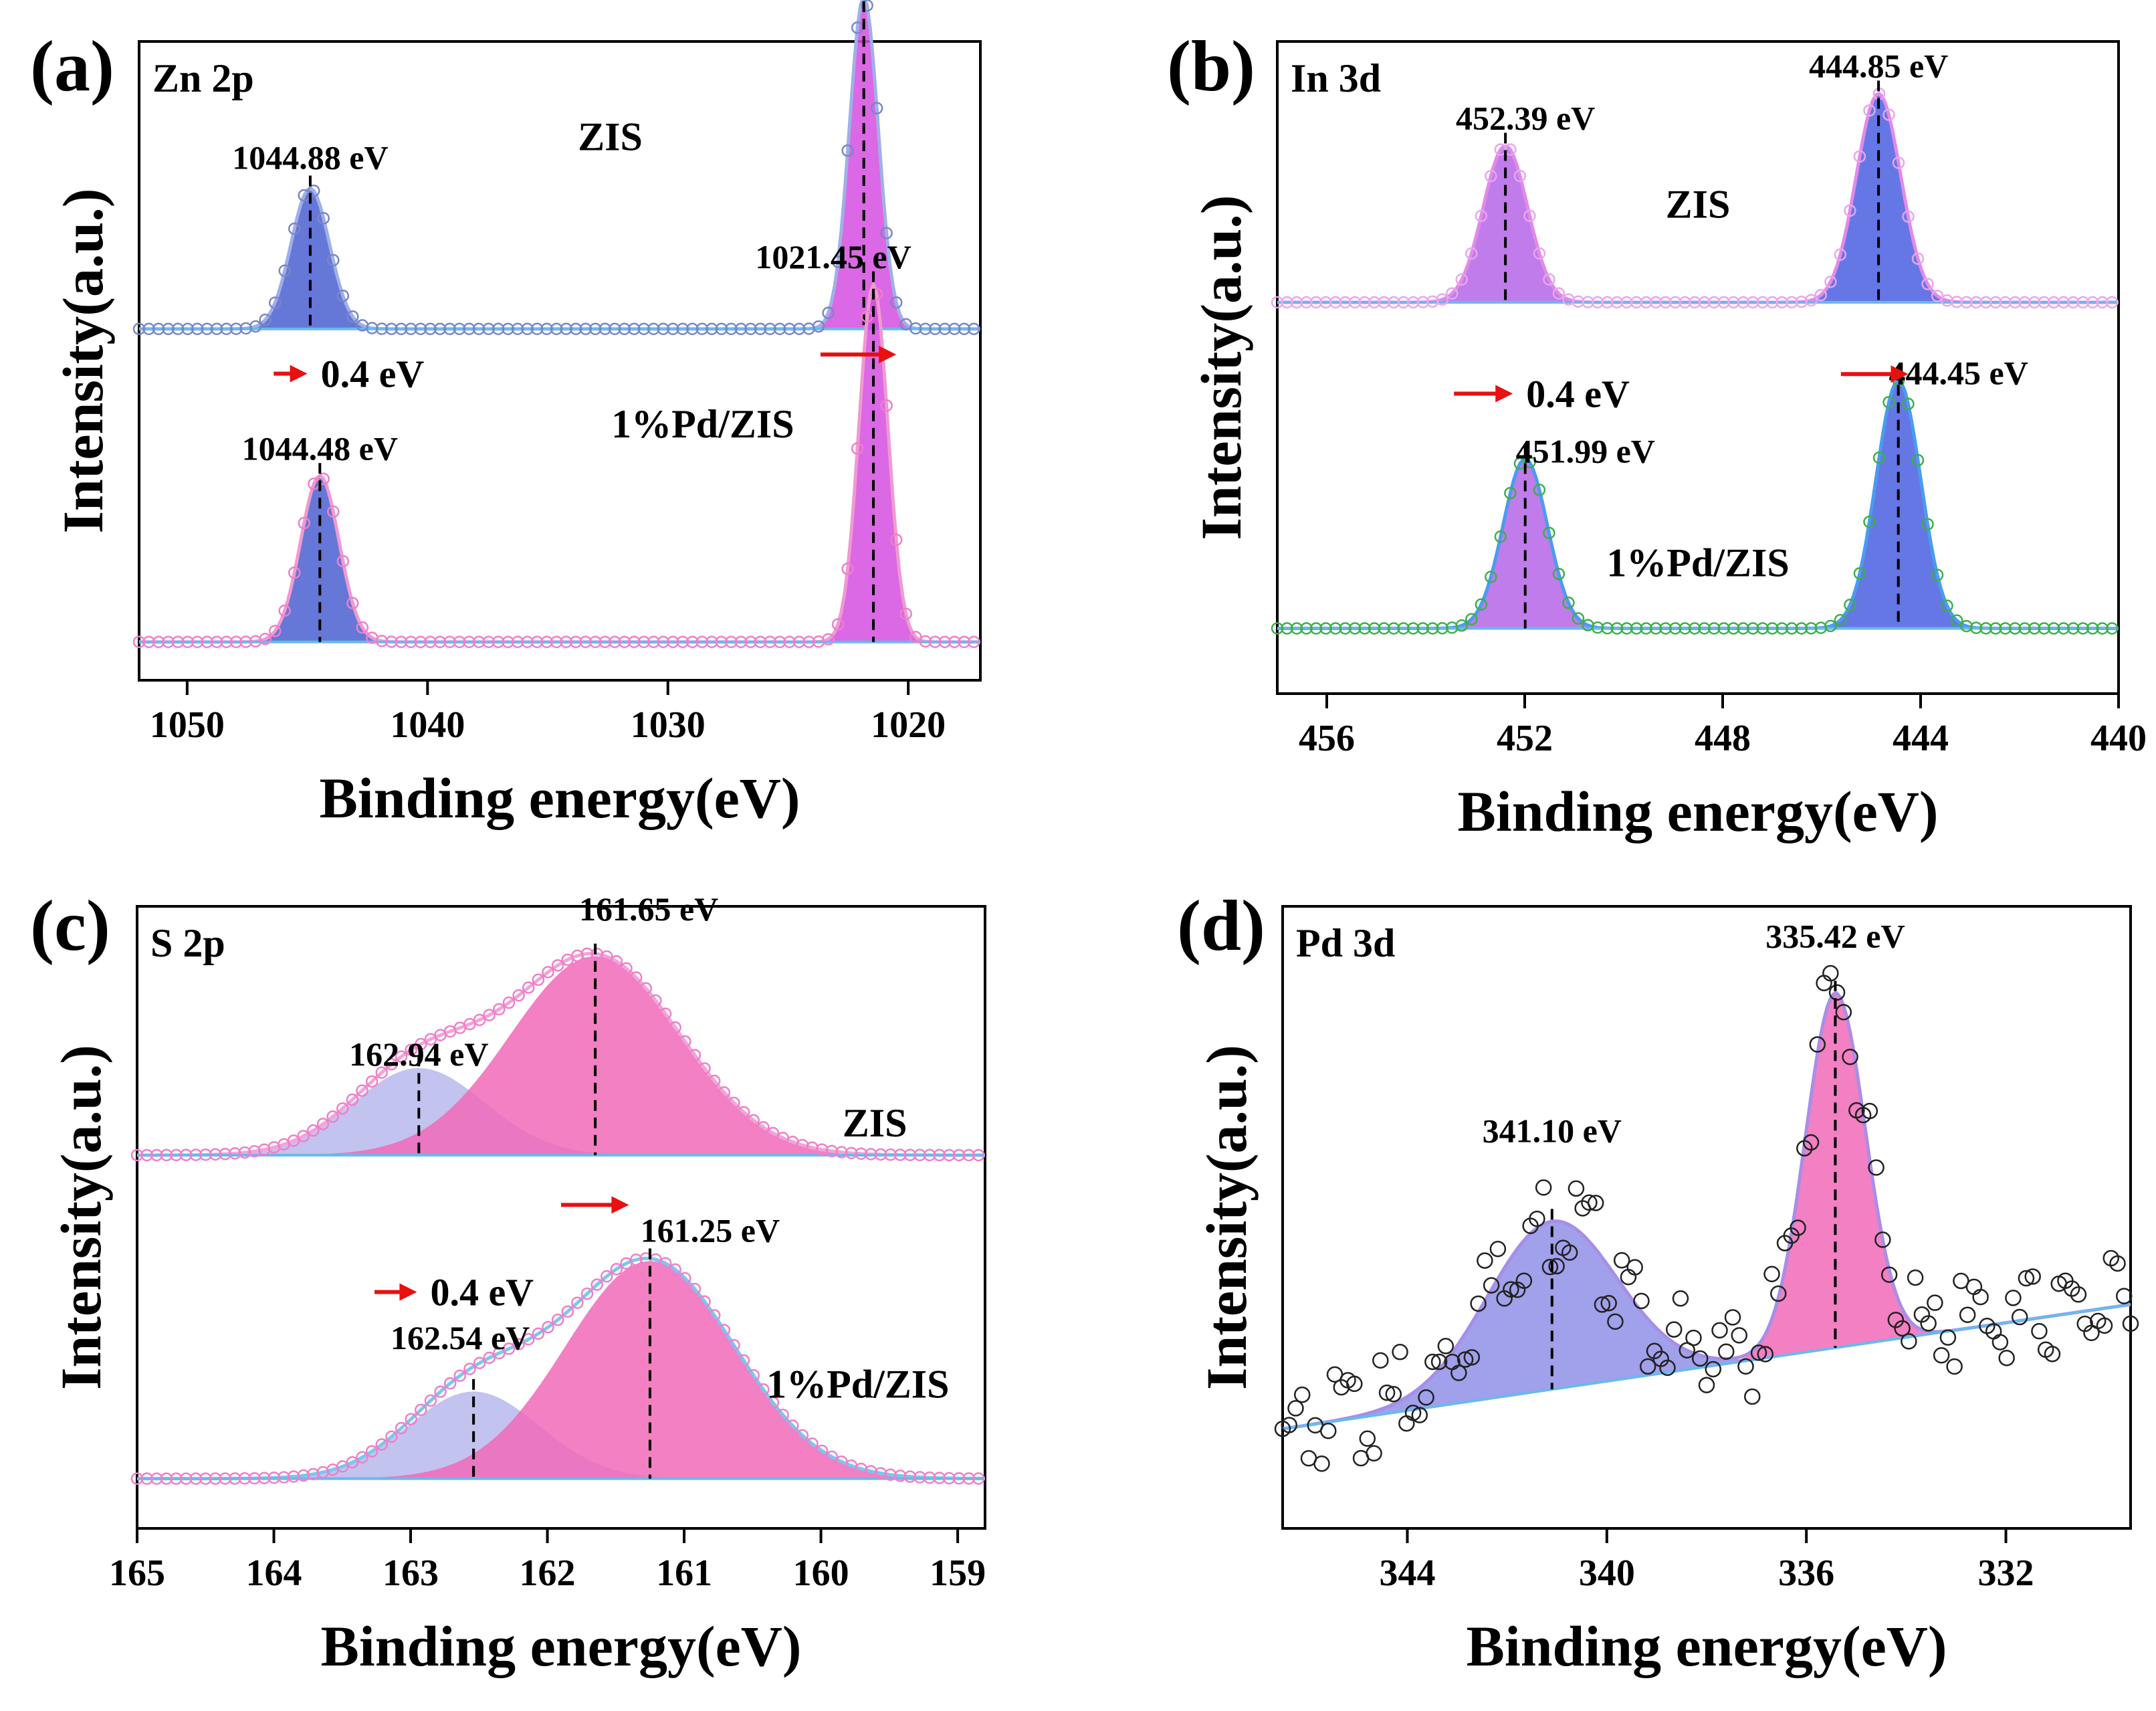 The width and height of the screenshot is (2156, 1711). I want to click on peak-label: 162.94 eV, so click(418, 1054).